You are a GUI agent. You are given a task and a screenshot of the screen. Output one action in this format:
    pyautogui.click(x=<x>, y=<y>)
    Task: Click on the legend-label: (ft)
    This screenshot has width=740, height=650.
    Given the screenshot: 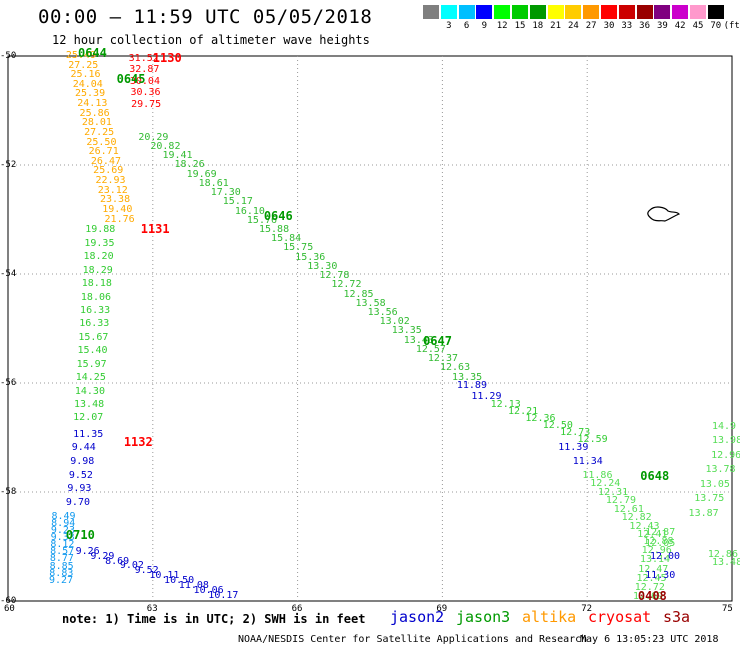 What is the action you would take?
    pyautogui.click(x=731, y=26)
    